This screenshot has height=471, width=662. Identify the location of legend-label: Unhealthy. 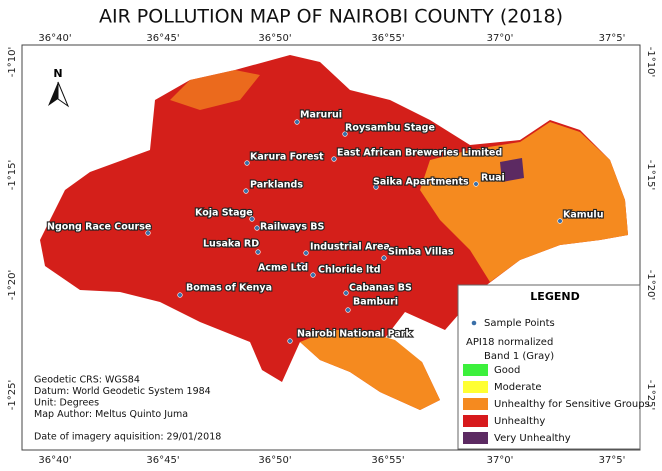
(519, 421).